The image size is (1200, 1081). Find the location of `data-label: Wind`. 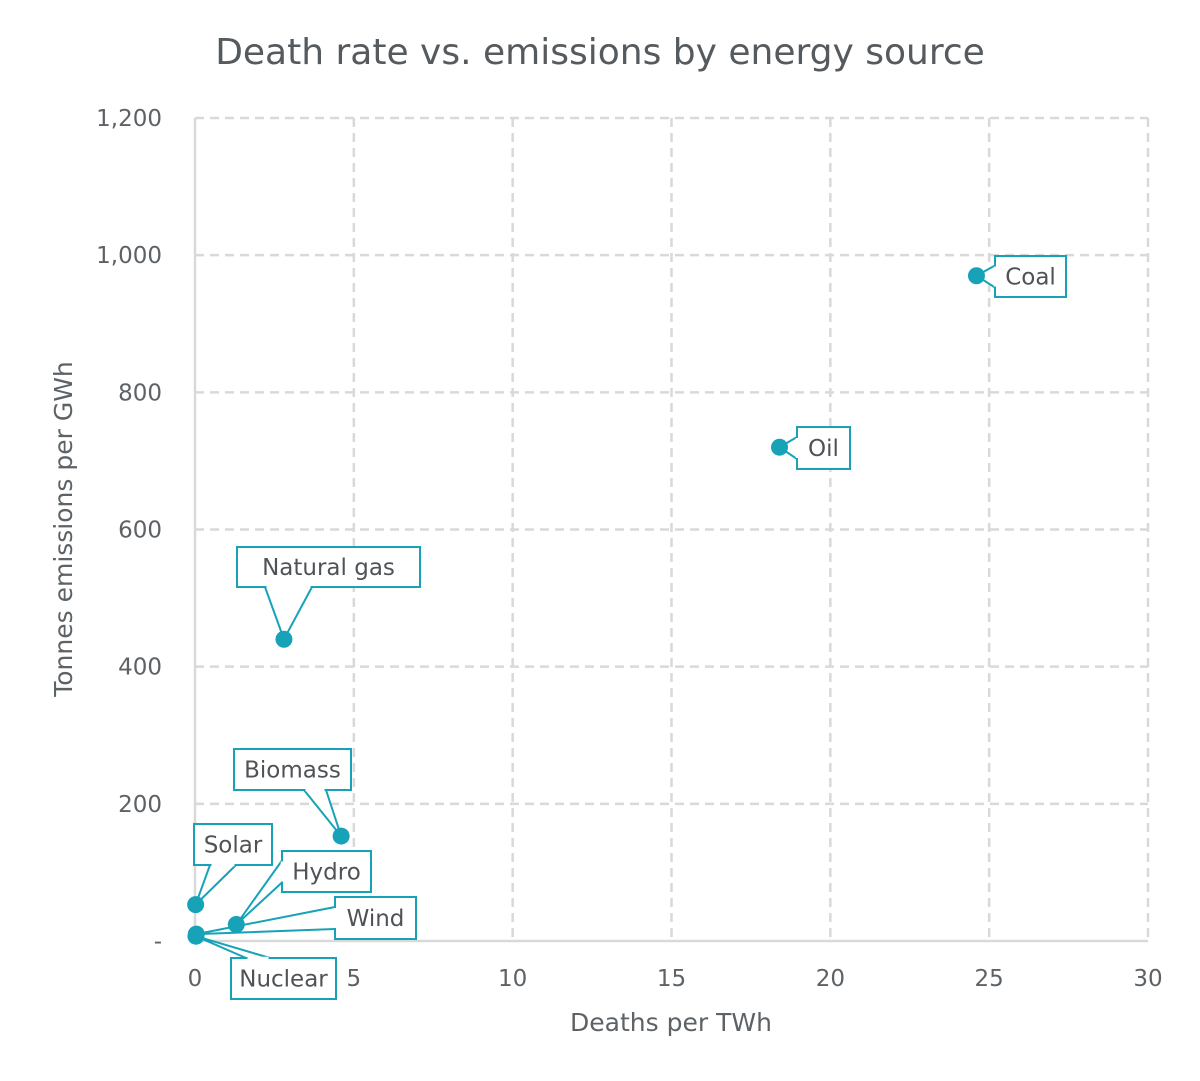

data-label: Wind is located at coordinates (376, 919).